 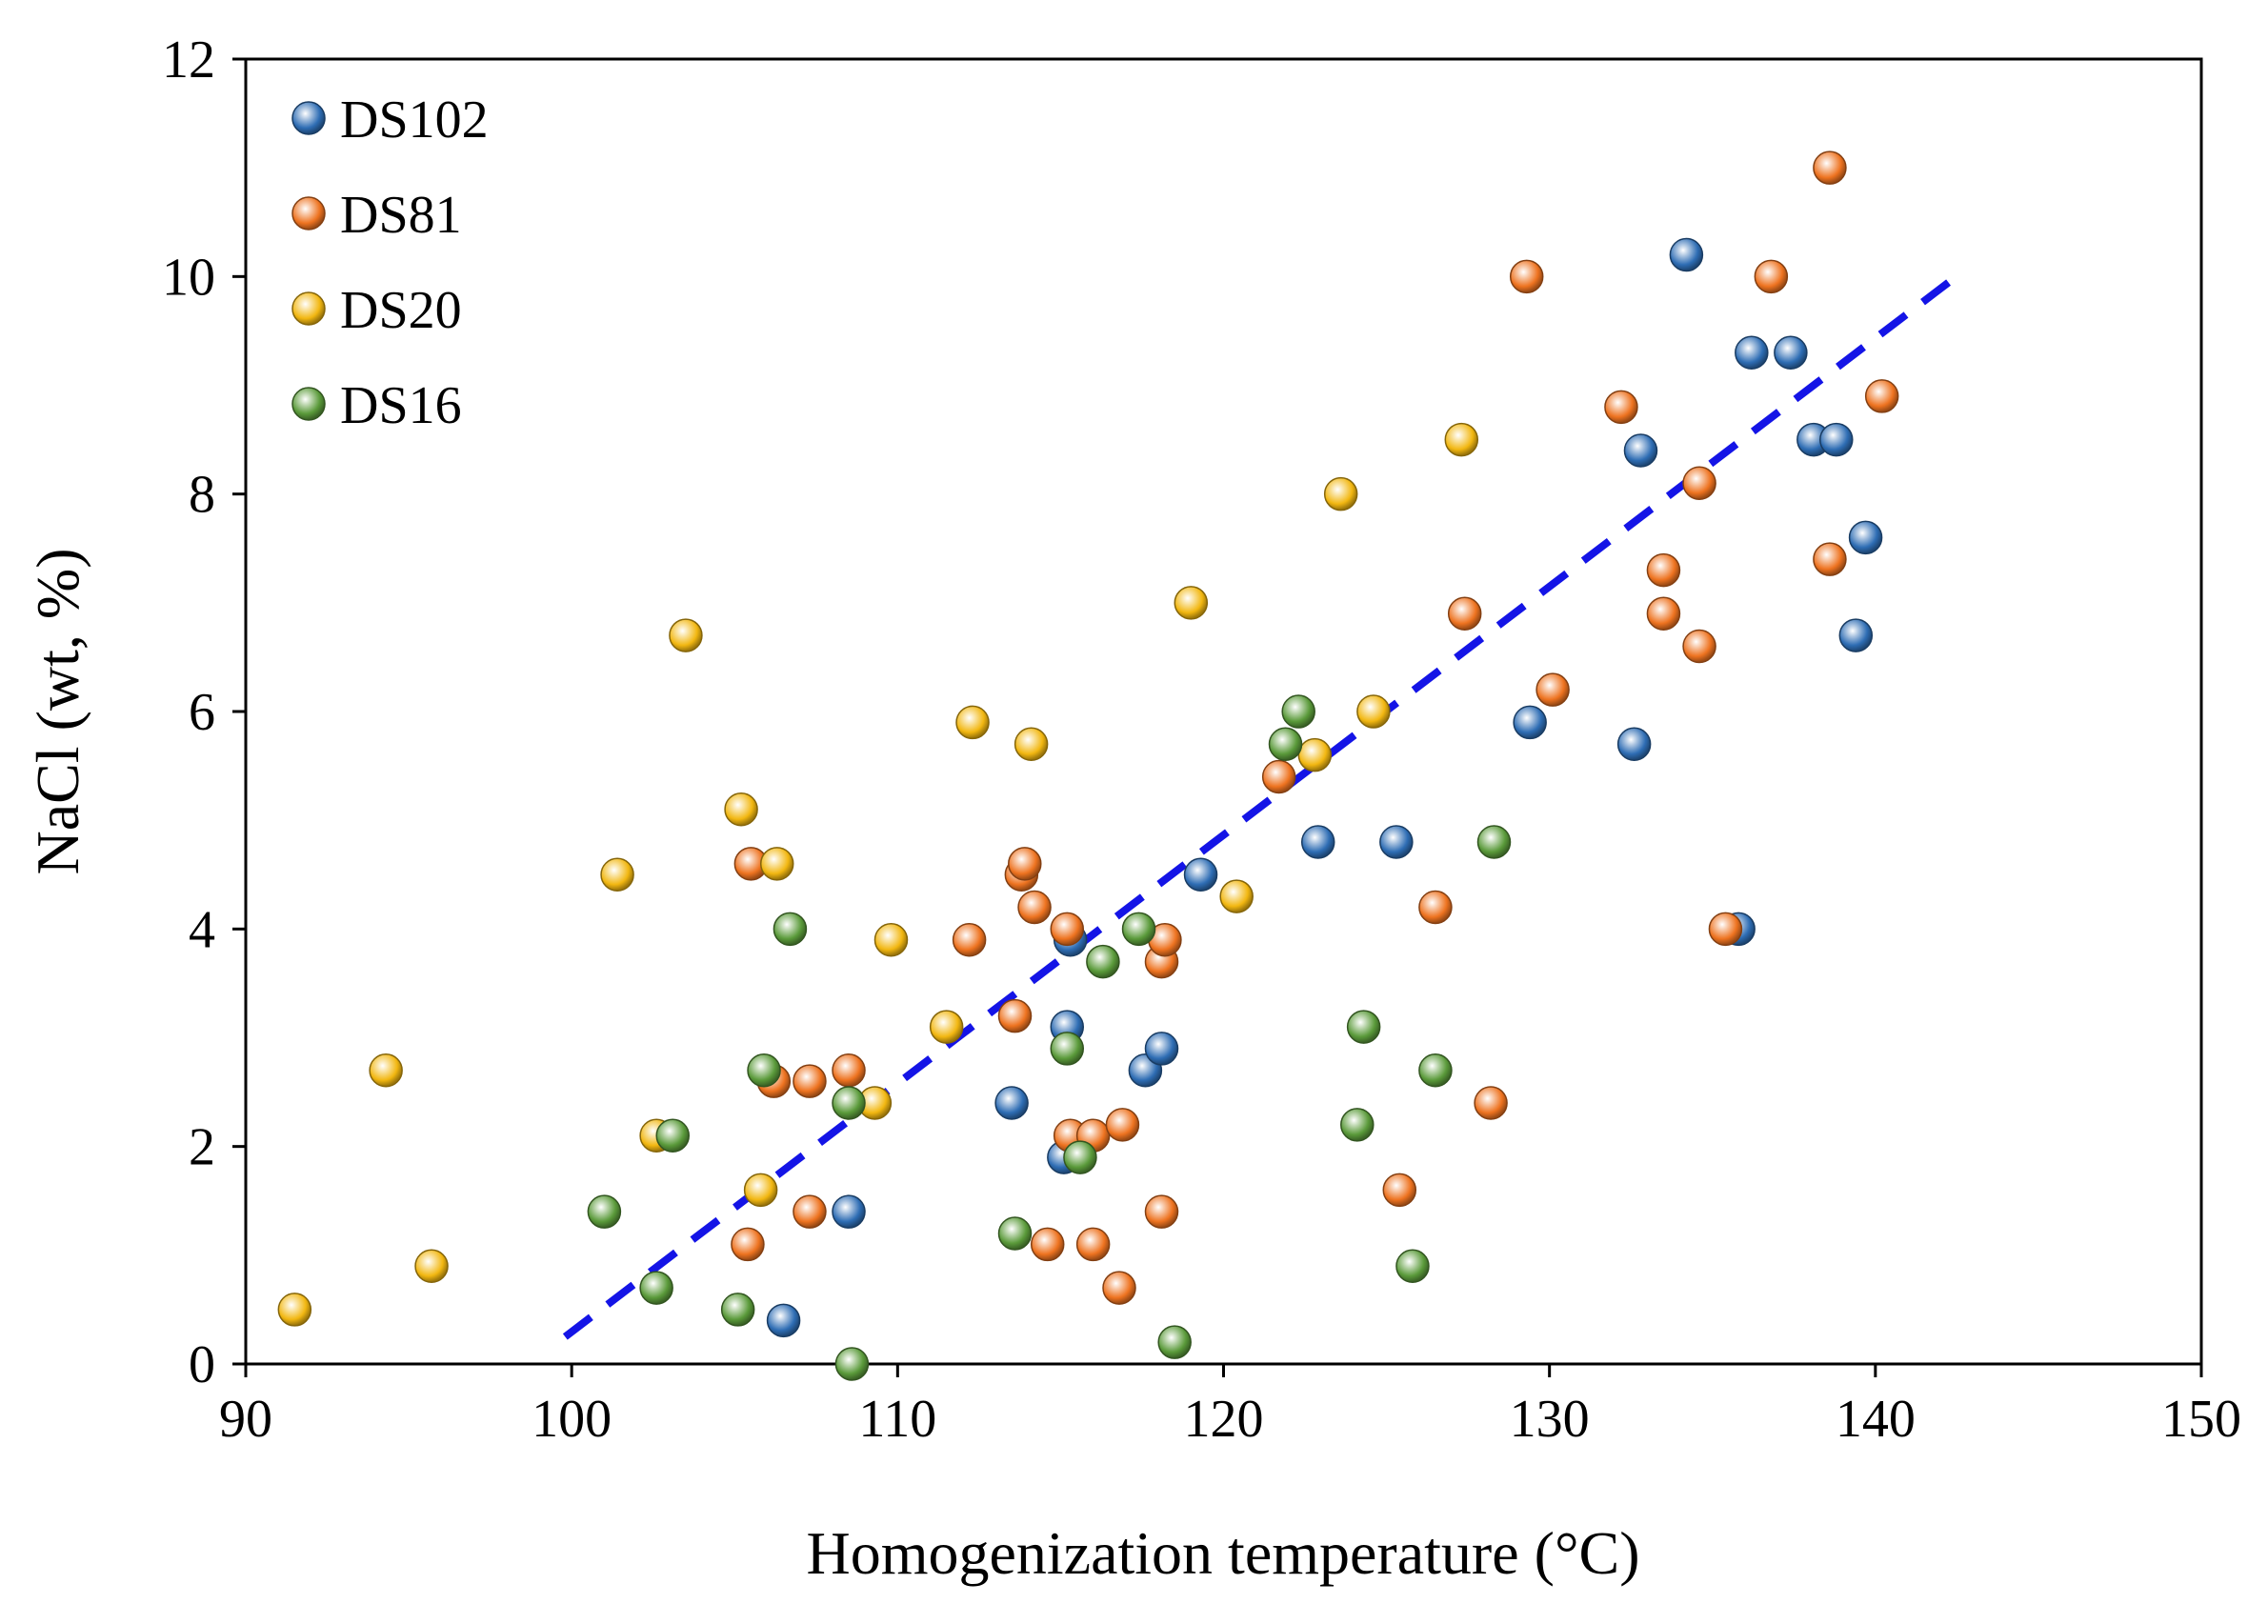 I want to click on y-tick-label: 2, so click(x=202, y=1147).